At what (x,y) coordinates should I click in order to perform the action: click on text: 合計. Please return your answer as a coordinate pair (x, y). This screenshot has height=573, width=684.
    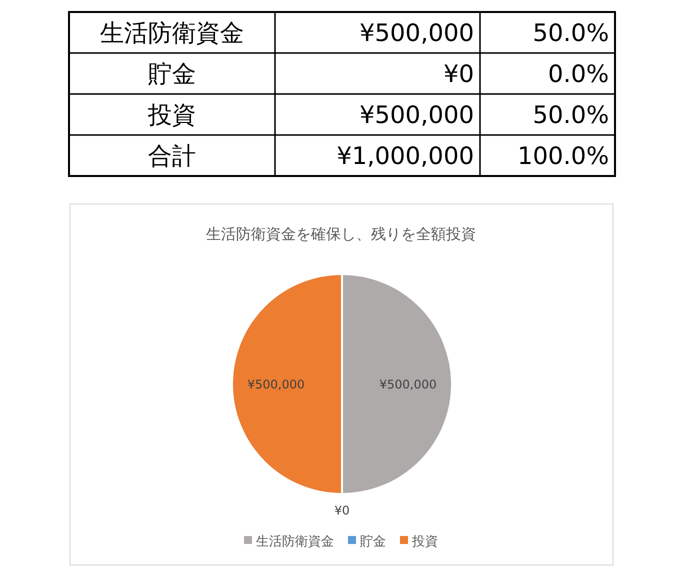
    Looking at the image, I should click on (172, 156).